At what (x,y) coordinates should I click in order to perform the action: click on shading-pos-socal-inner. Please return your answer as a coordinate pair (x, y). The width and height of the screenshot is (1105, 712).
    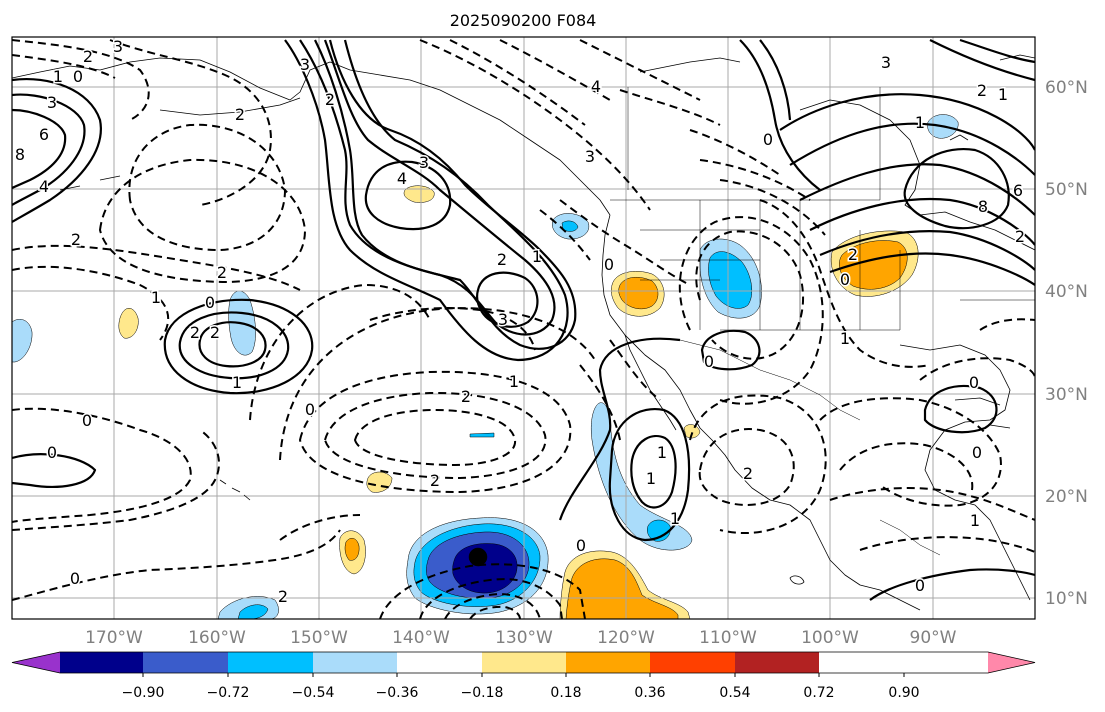
    Looking at the image, I should click on (638, 293).